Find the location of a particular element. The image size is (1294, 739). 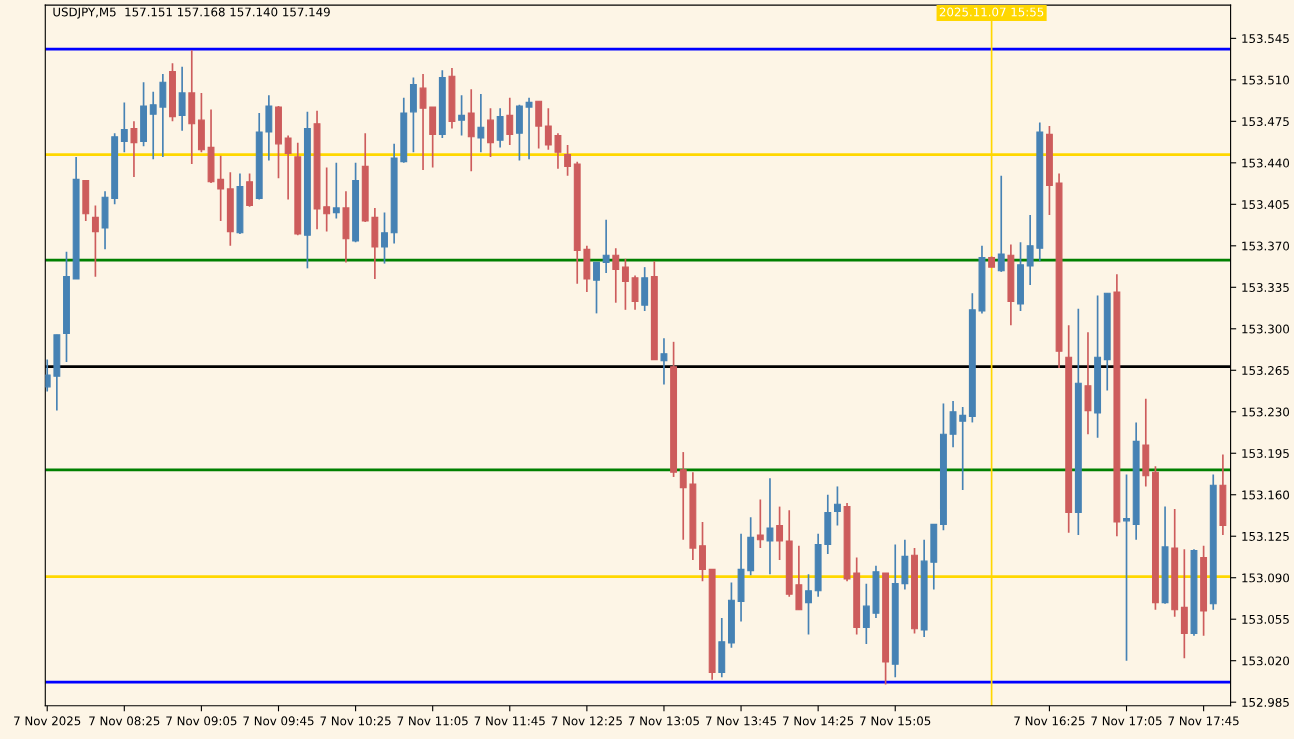

x-tick-label: 7 Nov 15:05 is located at coordinates (895, 721).